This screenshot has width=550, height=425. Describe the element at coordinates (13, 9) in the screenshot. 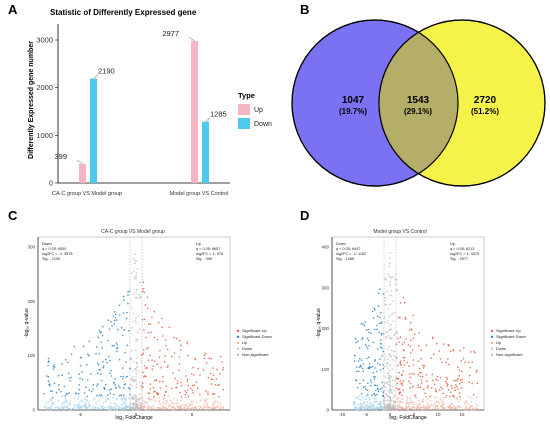

I see `panel-label-a: A` at that location.